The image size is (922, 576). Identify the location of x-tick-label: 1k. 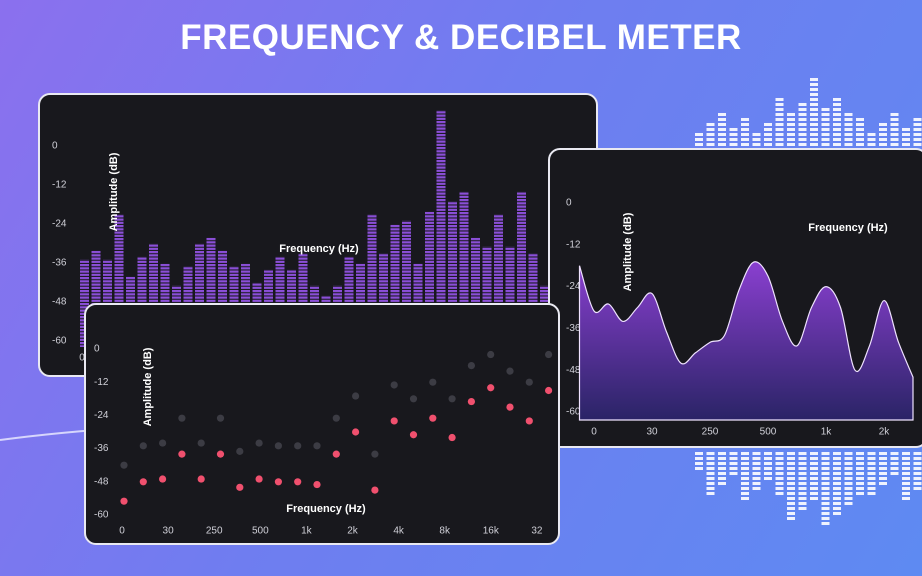
(827, 432).